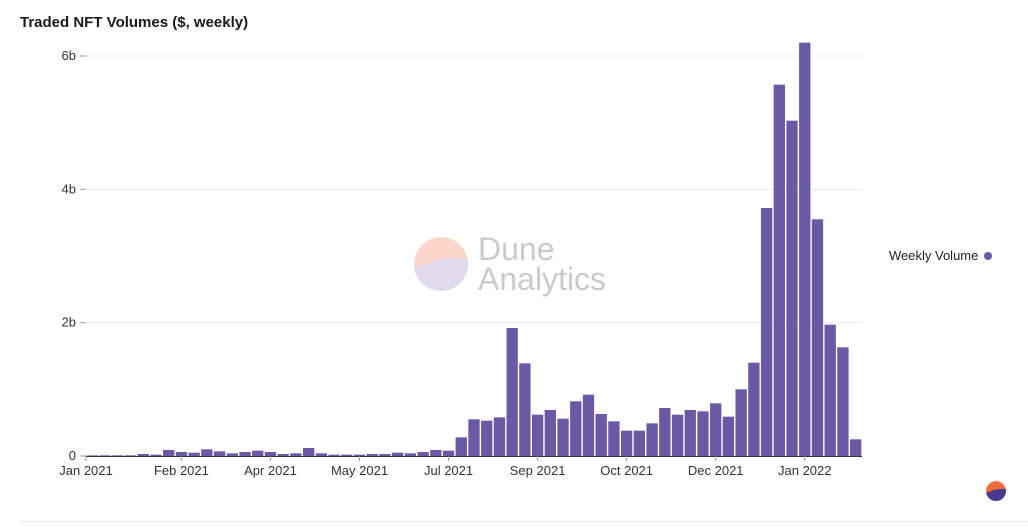  What do you see at coordinates (542, 279) in the screenshot?
I see `watermark-line2: Analytics` at bounding box center [542, 279].